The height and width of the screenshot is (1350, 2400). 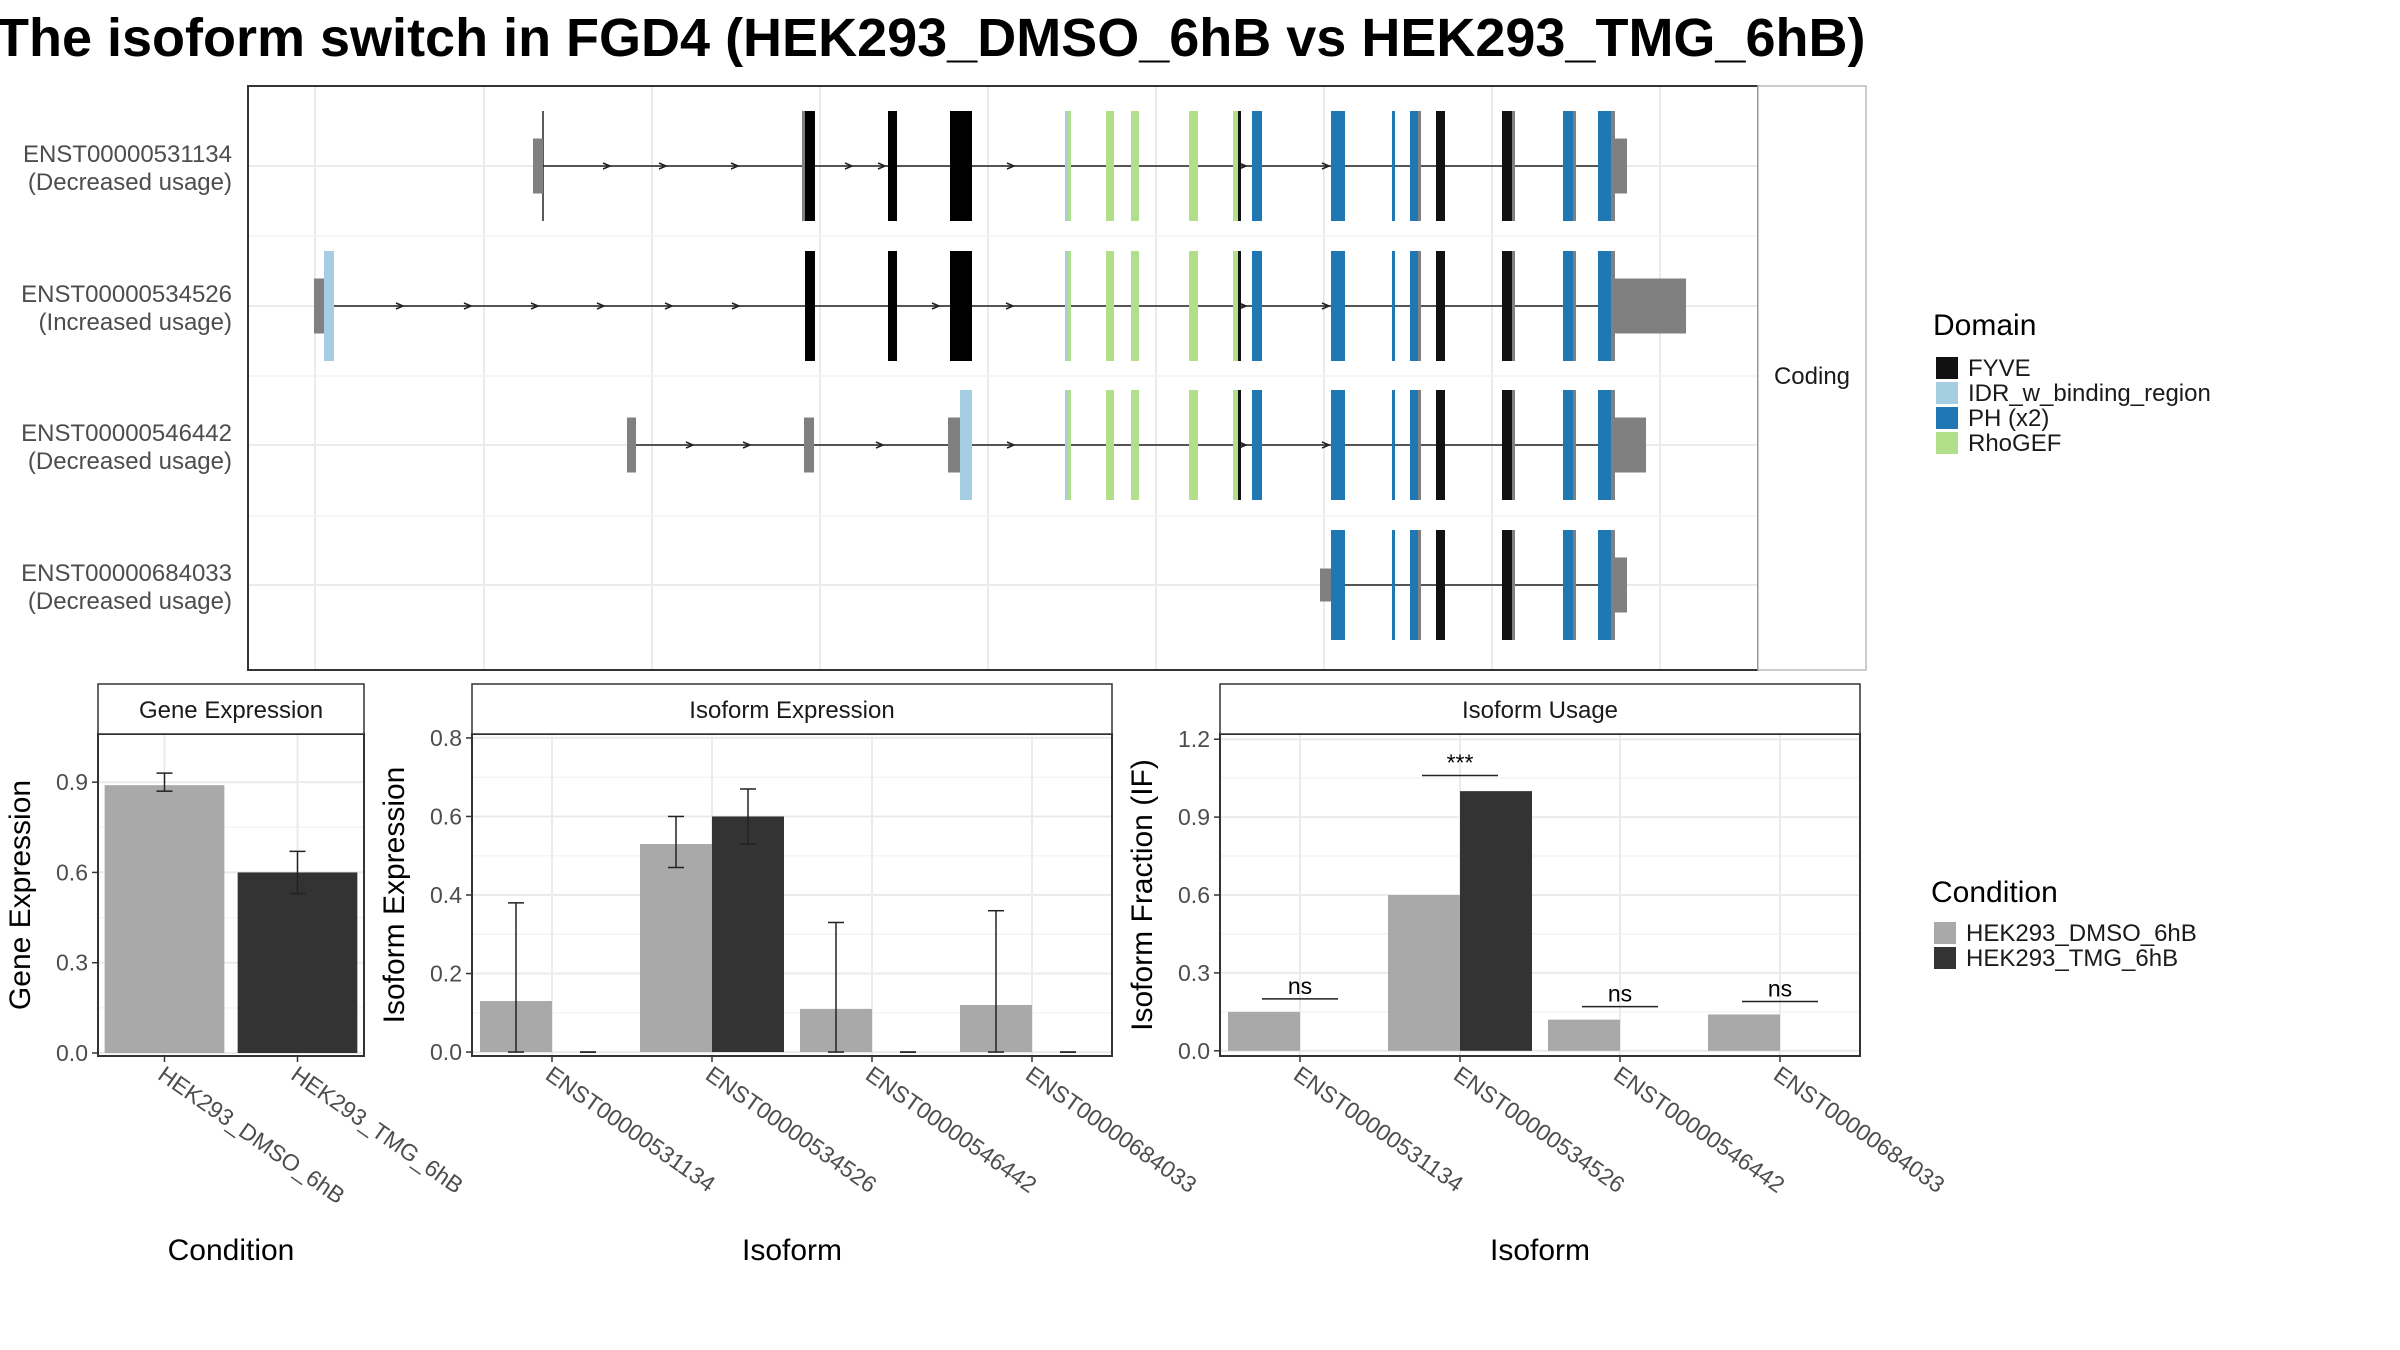 I want to click on domain-legend-swatch, so click(x=1947, y=393).